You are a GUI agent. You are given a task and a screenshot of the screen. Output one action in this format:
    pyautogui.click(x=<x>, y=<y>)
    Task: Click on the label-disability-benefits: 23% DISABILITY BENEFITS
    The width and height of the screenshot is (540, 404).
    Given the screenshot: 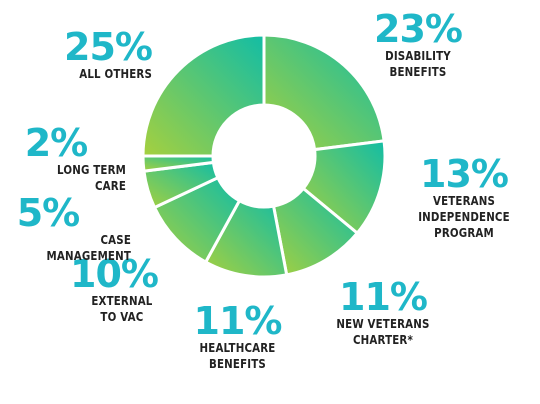 What is the action you would take?
    pyautogui.click(x=418, y=45)
    